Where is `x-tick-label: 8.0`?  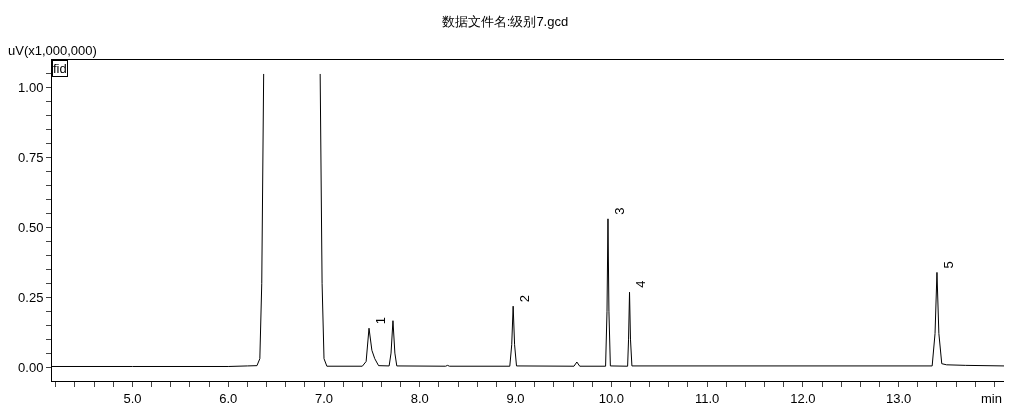
x-tick-label: 8.0 is located at coordinates (419, 398).